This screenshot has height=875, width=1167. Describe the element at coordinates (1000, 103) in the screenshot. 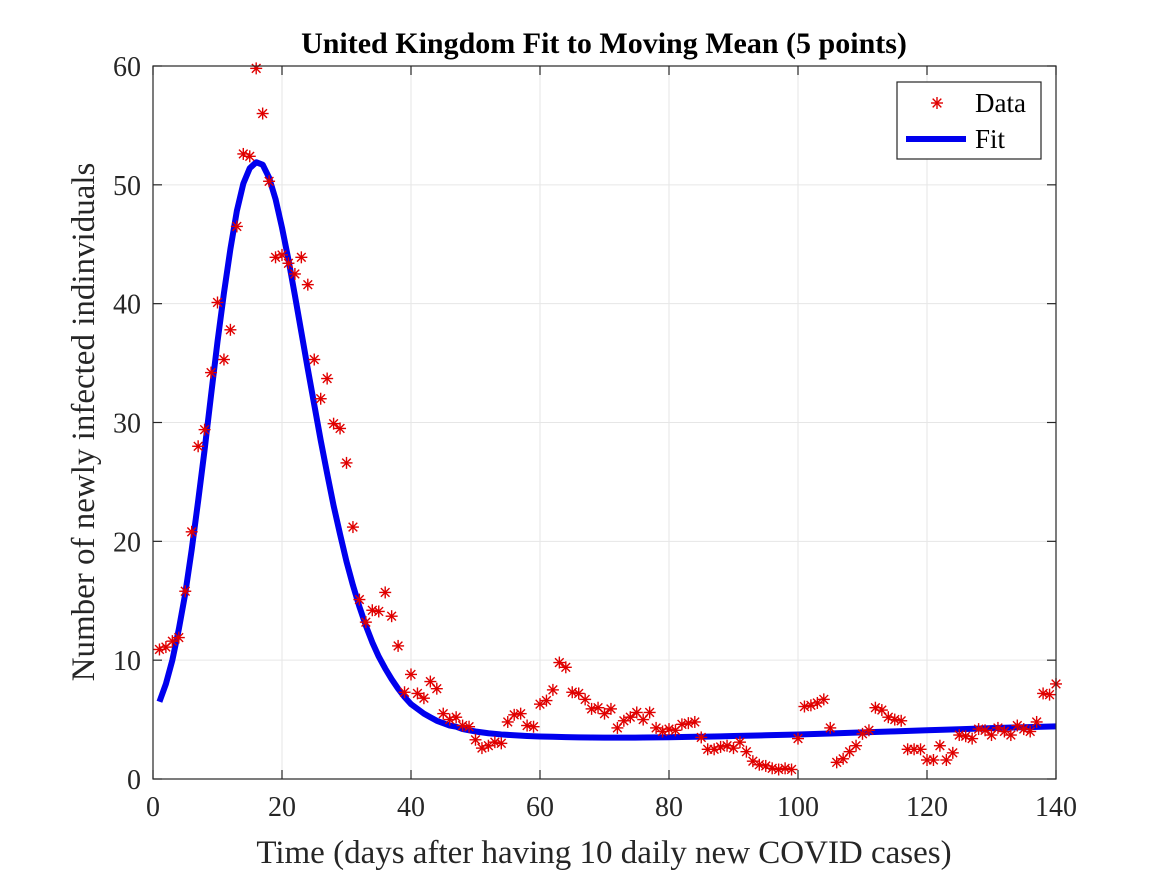

I see `legend-label-data: Data` at that location.